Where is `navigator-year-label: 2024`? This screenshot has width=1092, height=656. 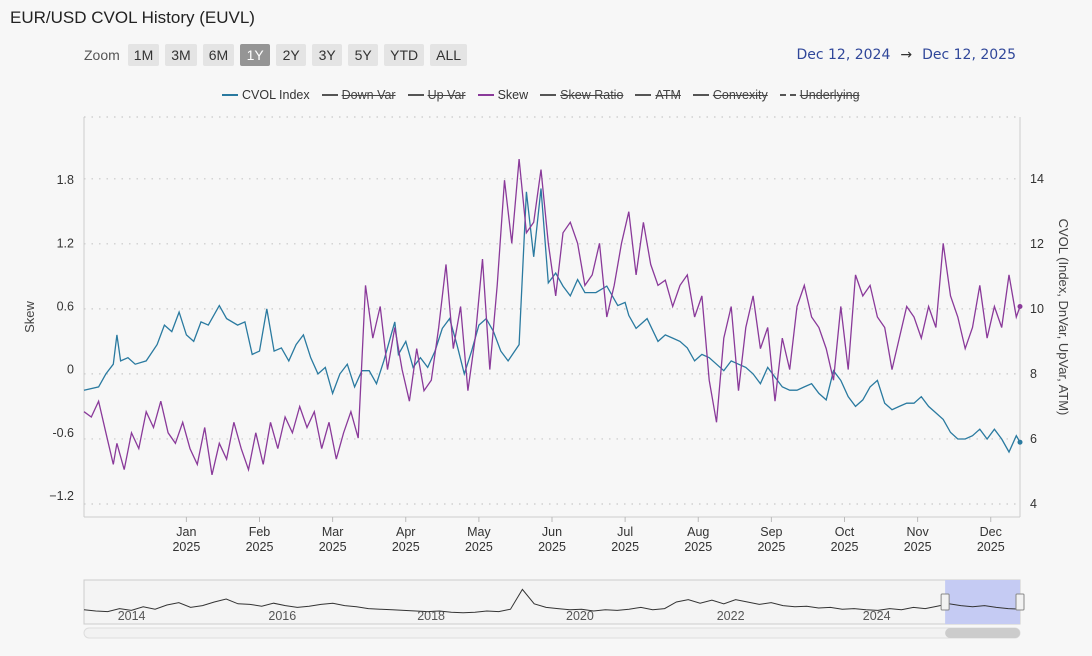 navigator-year-label: 2024 is located at coordinates (877, 616).